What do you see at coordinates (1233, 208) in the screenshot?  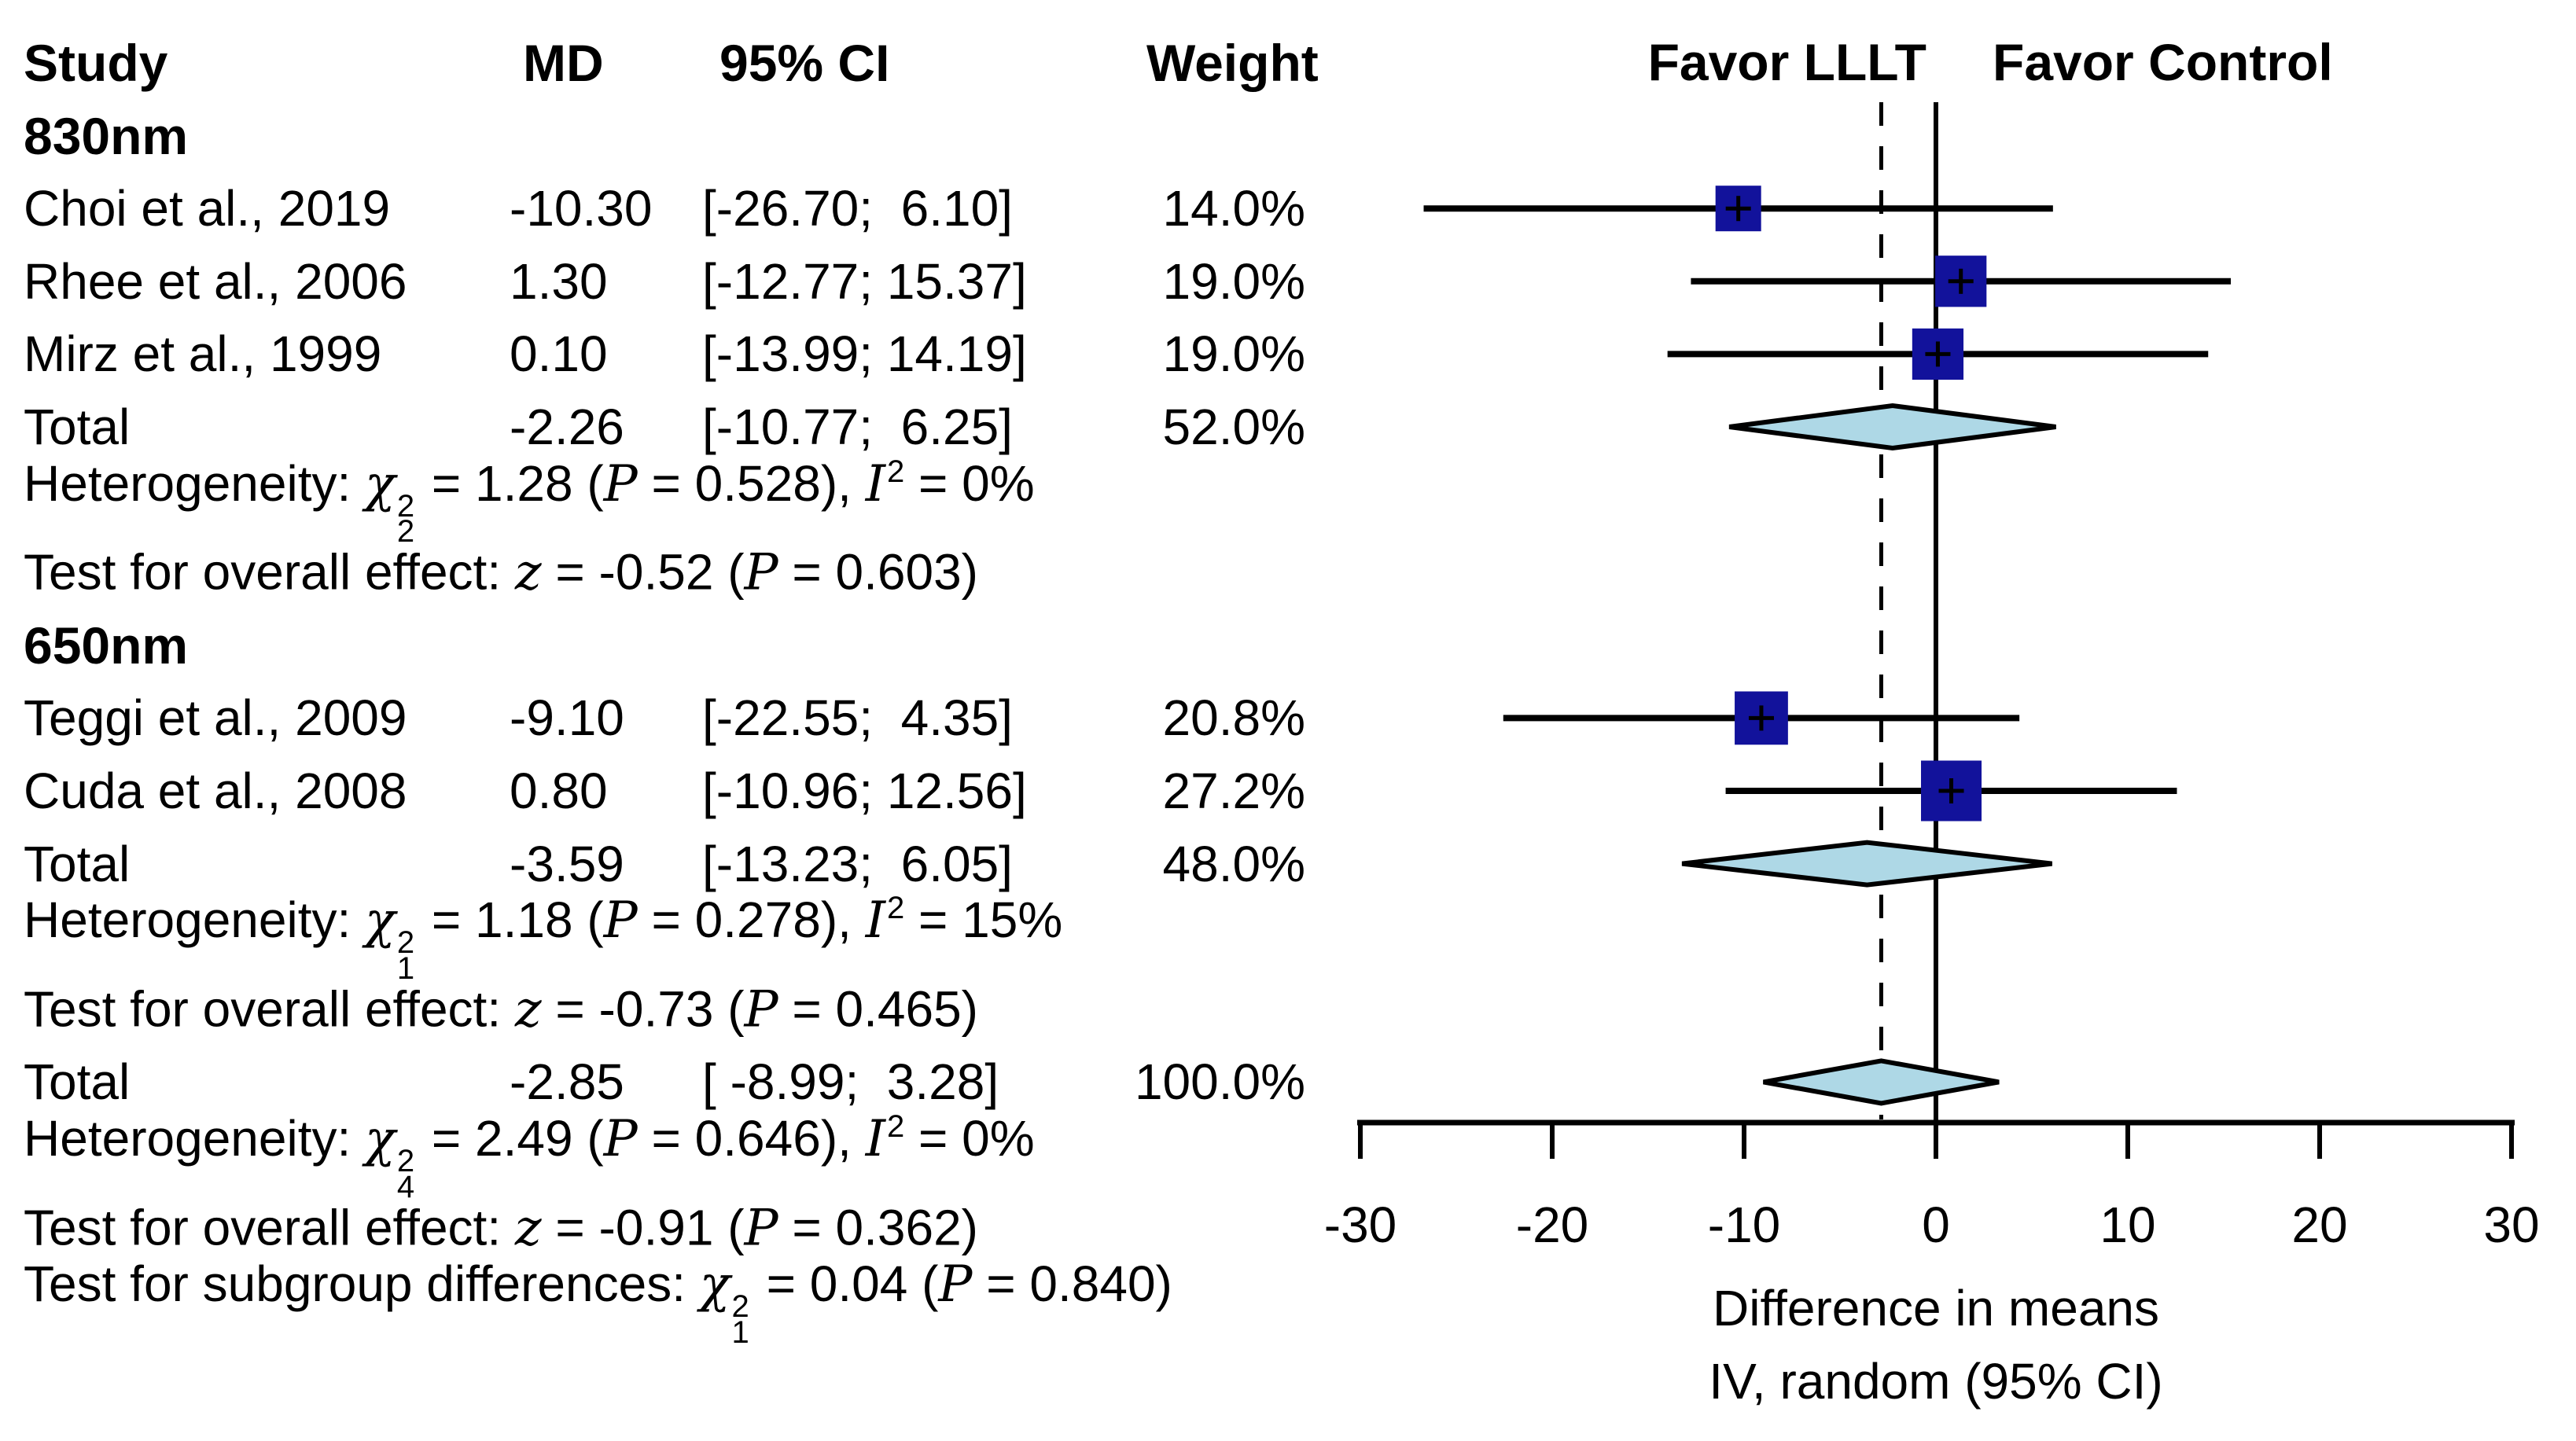 I see `weight-value: 14.0%` at bounding box center [1233, 208].